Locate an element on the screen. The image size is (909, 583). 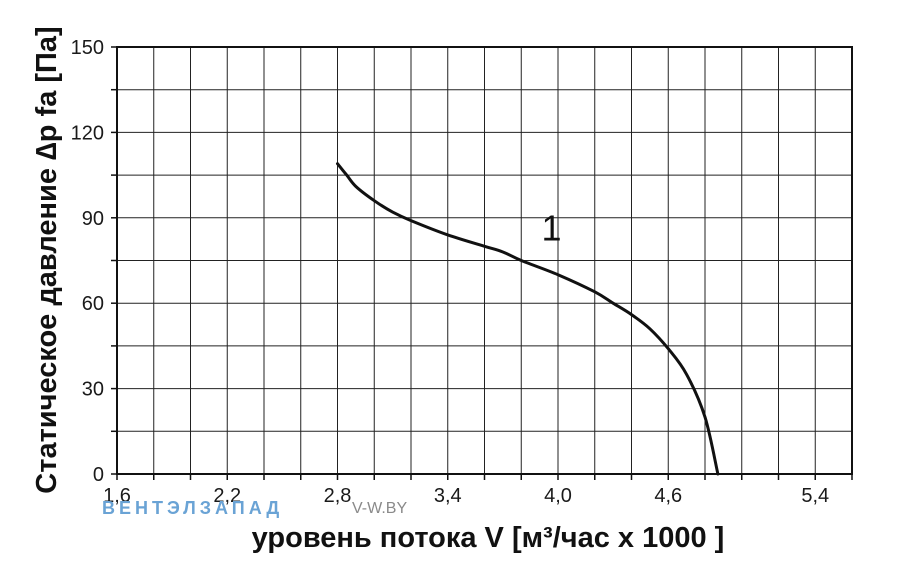
watermark-brand: ВЕНТЭЛЗАПАД is located at coordinates (192, 508).